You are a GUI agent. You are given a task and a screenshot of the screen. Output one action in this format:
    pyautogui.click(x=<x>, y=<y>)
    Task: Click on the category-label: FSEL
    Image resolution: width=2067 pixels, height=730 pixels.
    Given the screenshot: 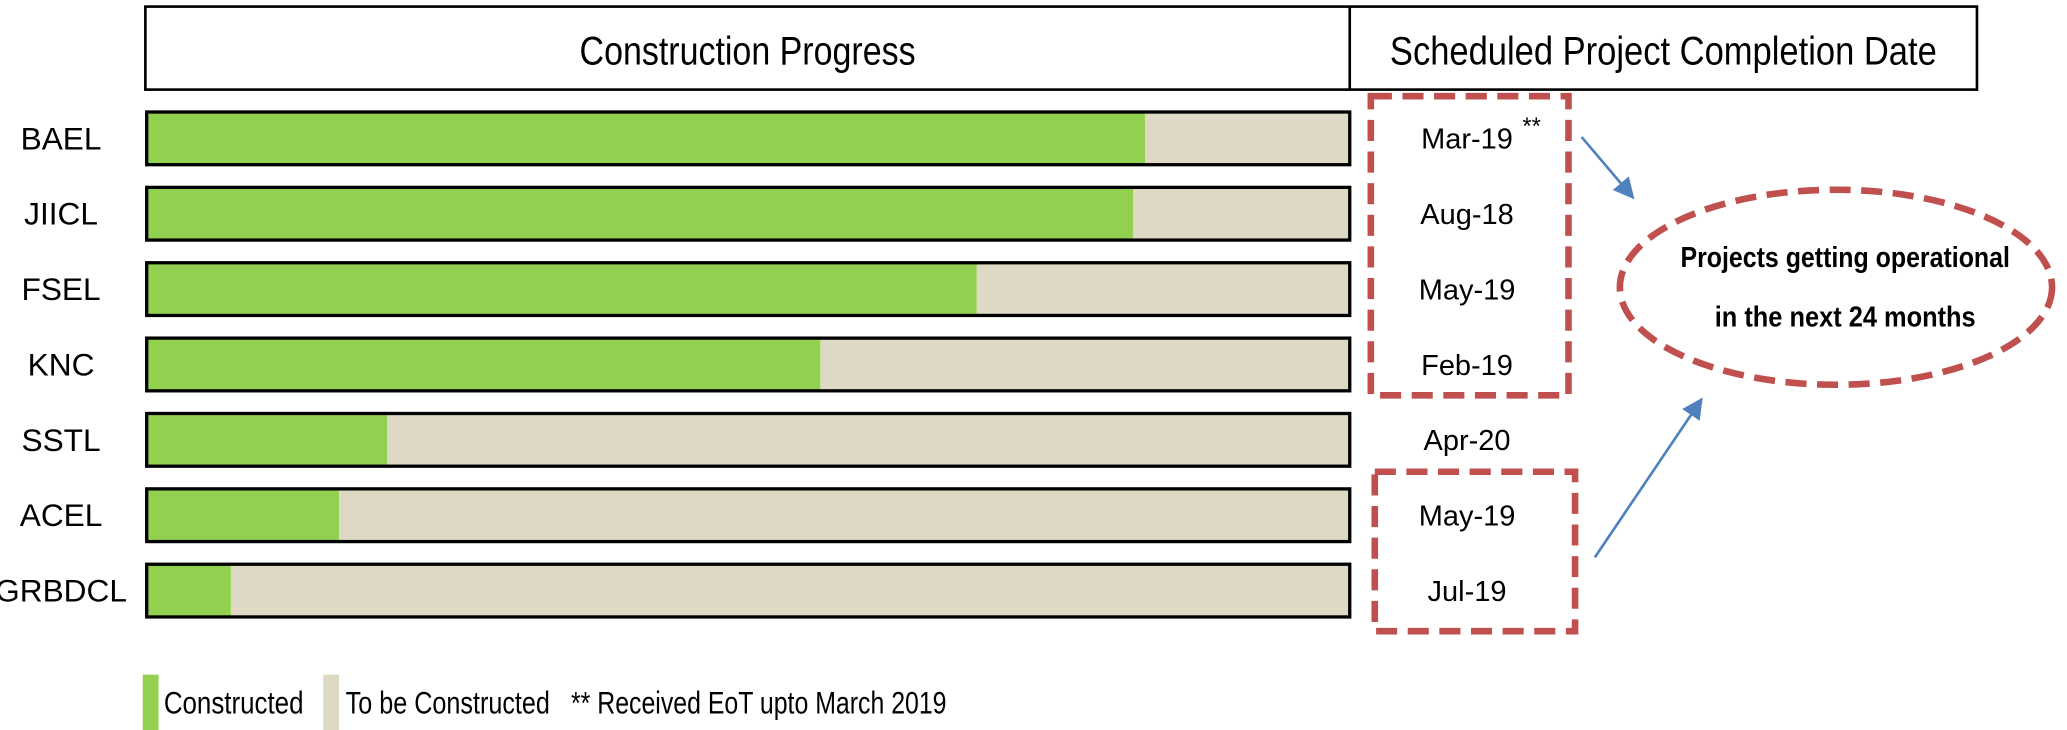 What is the action you would take?
    pyautogui.click(x=61, y=289)
    